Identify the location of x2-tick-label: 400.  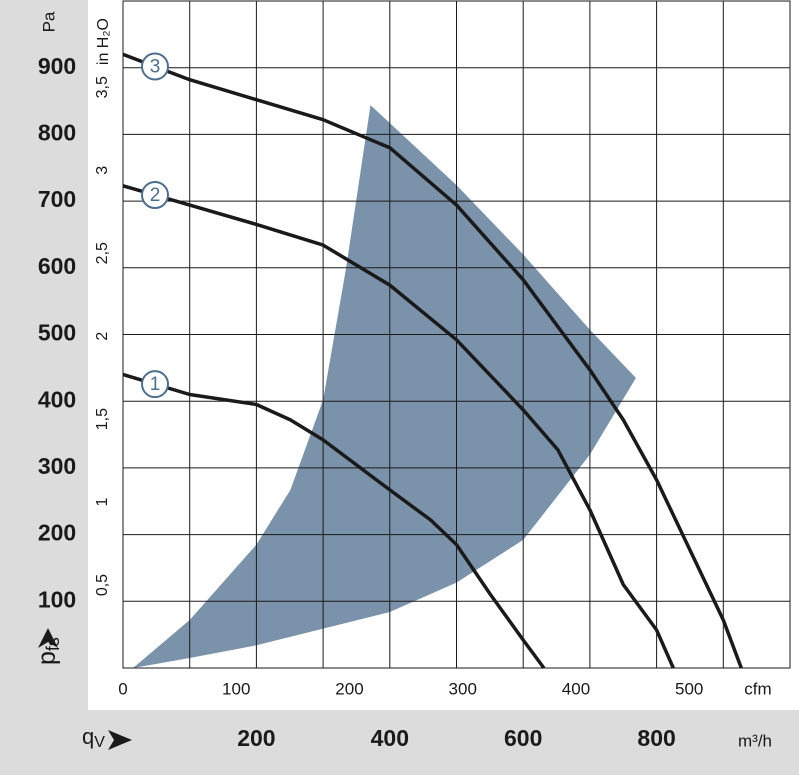
(576, 688).